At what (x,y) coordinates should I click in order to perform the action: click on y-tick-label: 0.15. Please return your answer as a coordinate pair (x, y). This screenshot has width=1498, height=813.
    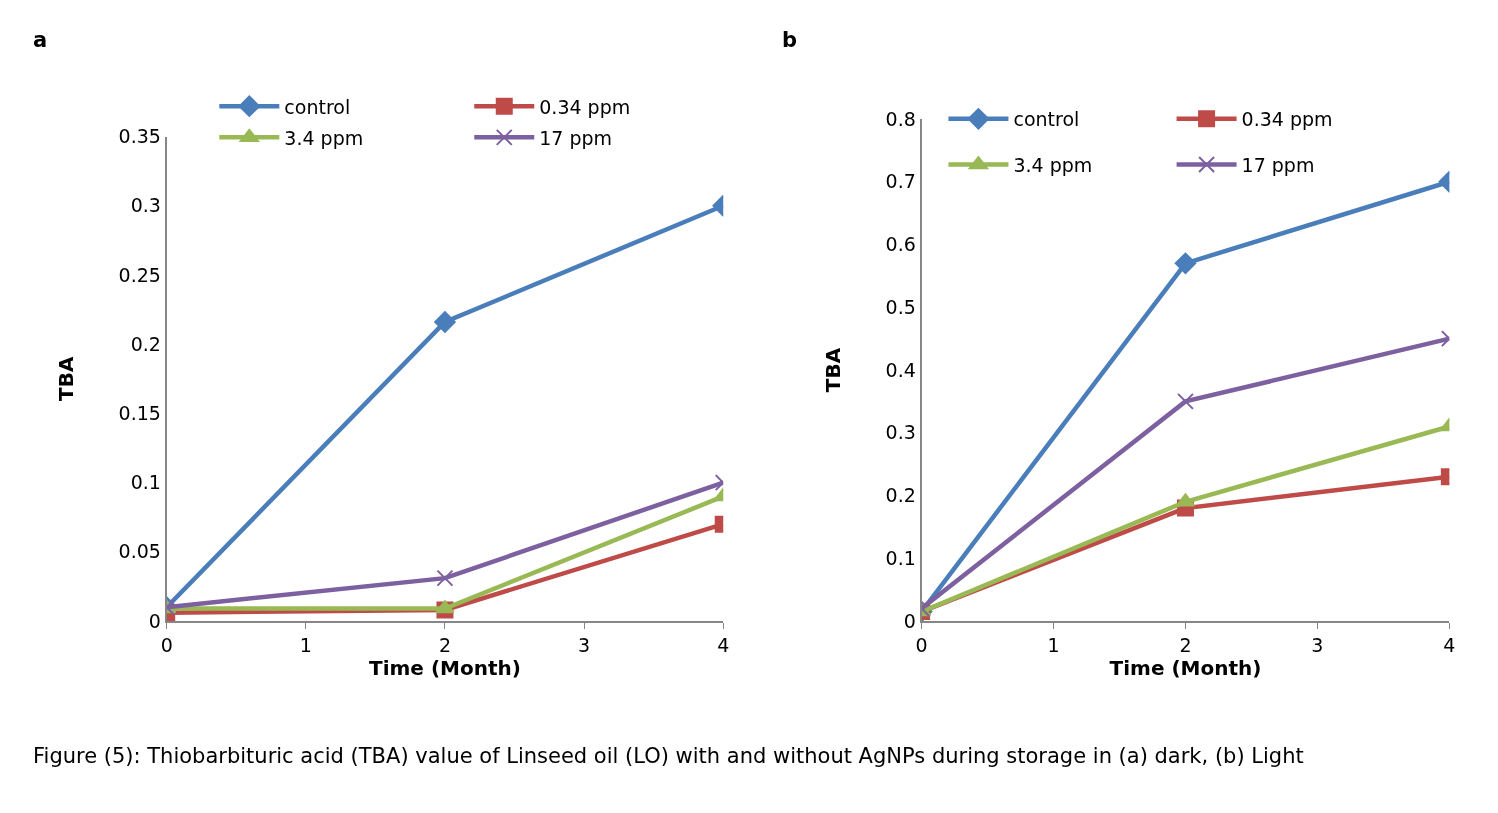
    Looking at the image, I should click on (139, 413).